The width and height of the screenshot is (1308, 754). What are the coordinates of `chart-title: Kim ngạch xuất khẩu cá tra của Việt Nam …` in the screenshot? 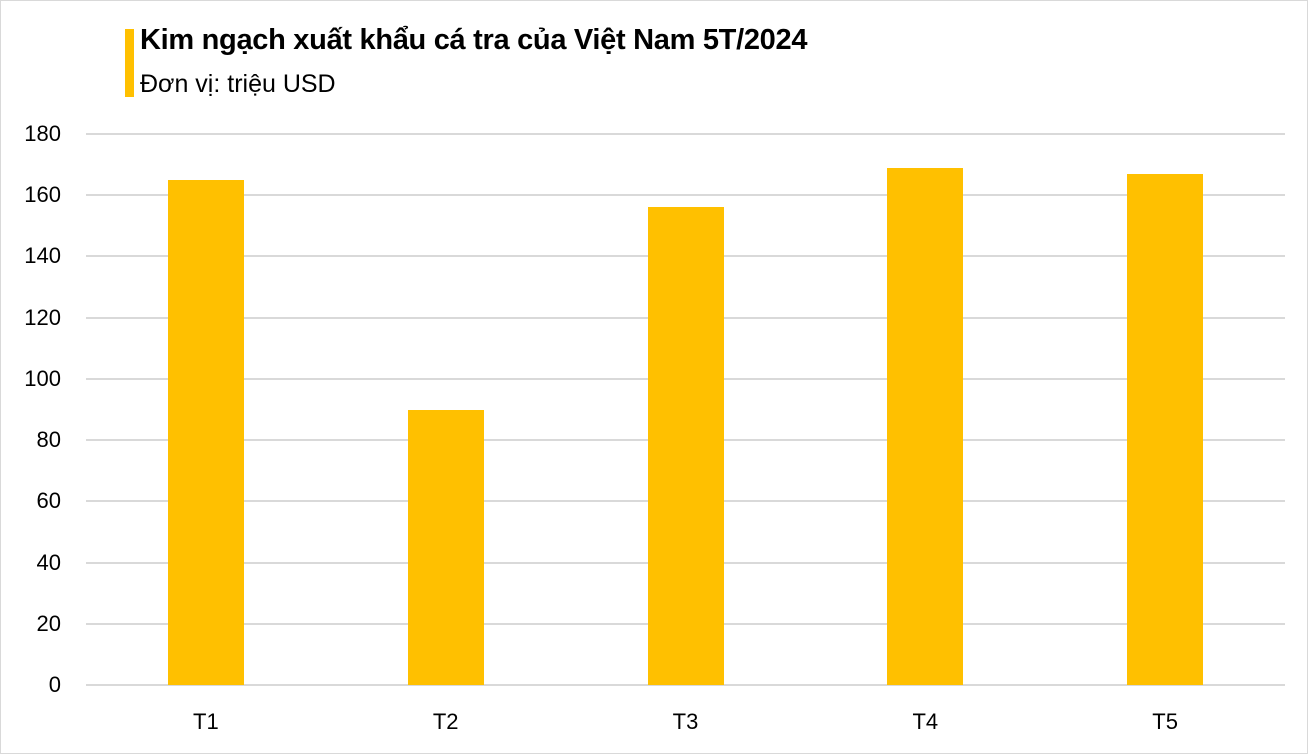 It's located at (474, 40).